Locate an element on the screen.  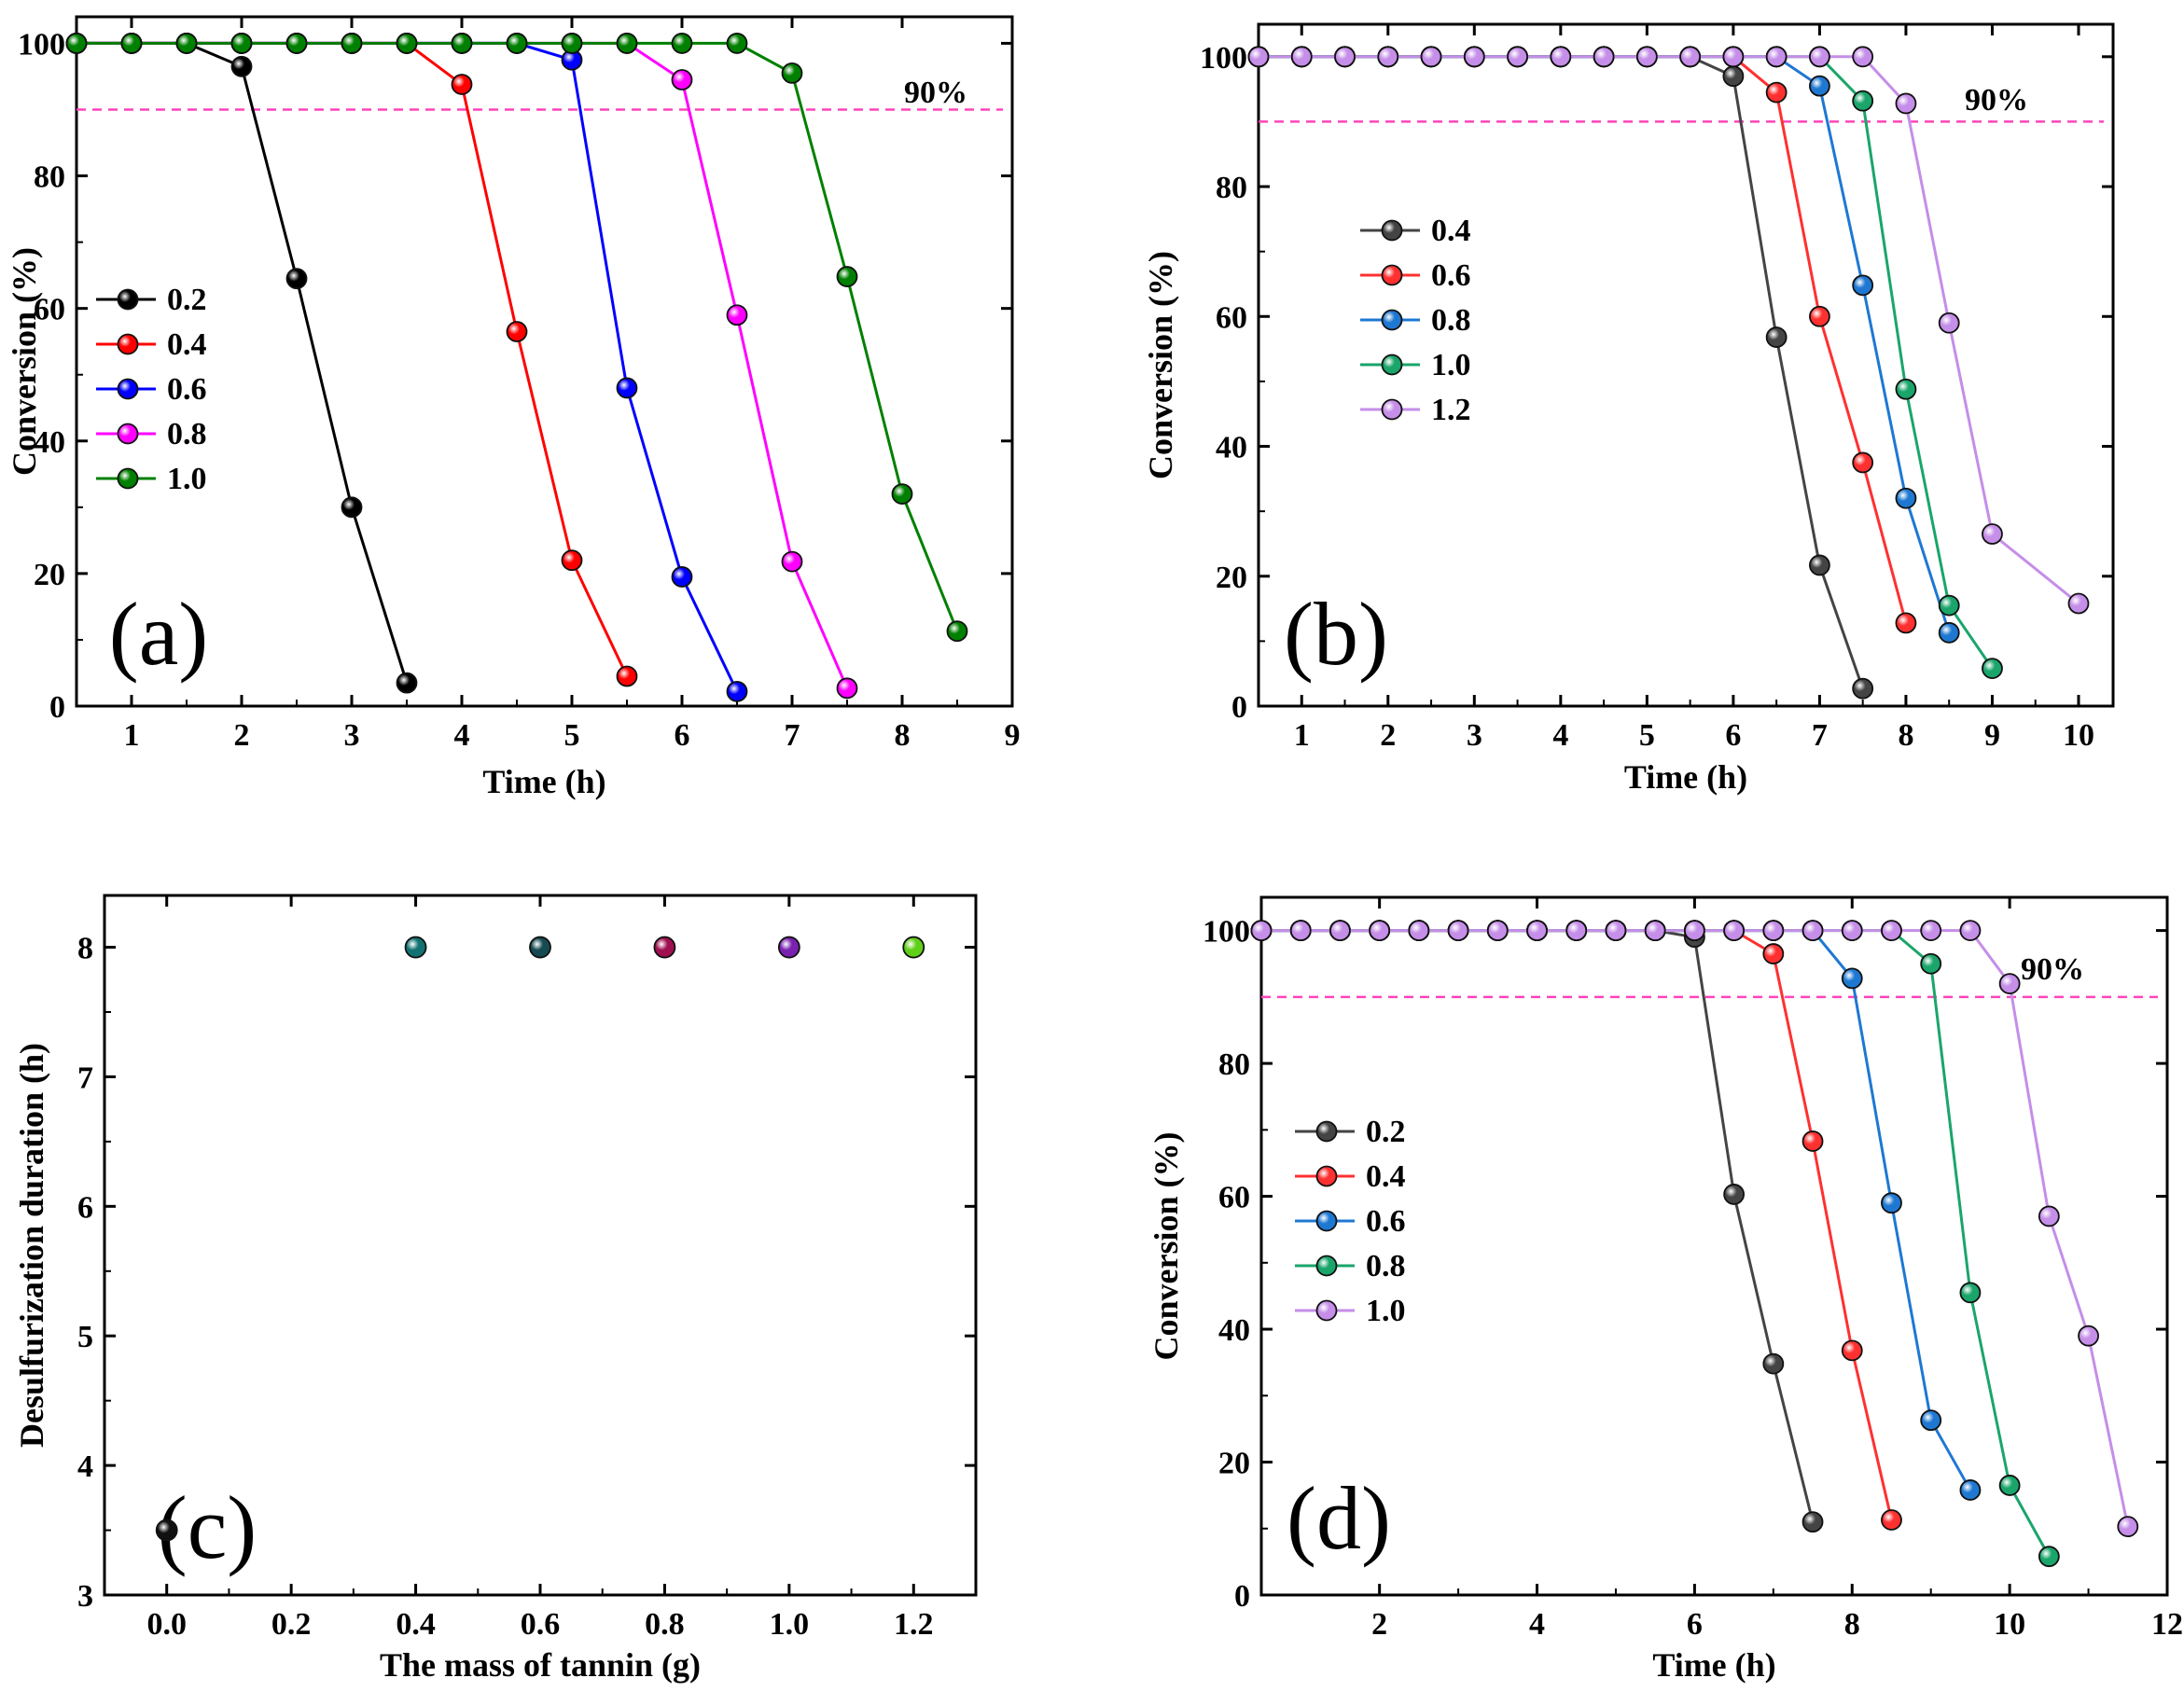
series-0.6 is located at coordinates (1616, 1210).